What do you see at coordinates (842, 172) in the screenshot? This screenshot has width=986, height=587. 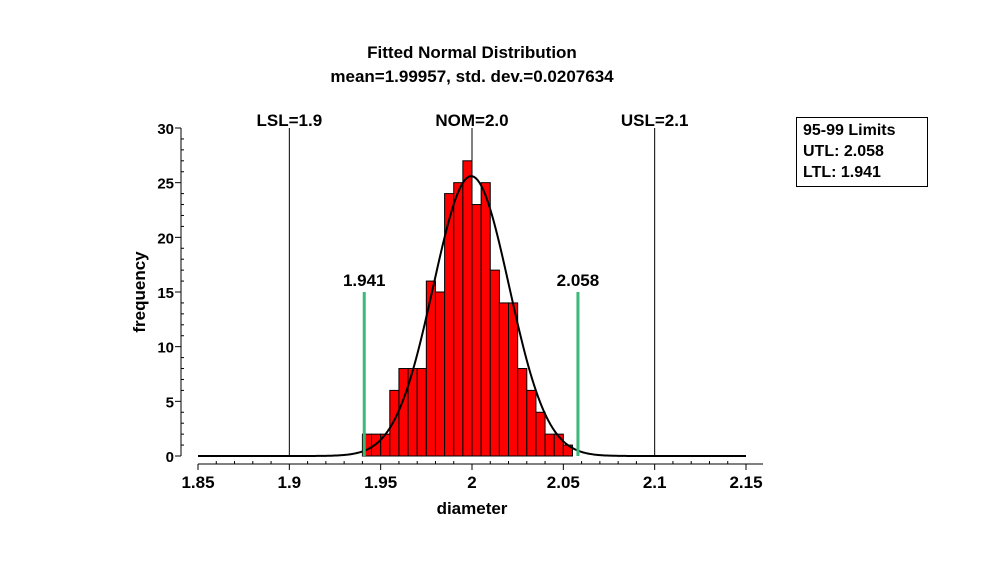 I see `legend-ltl: LTL: 1.941` at bounding box center [842, 172].